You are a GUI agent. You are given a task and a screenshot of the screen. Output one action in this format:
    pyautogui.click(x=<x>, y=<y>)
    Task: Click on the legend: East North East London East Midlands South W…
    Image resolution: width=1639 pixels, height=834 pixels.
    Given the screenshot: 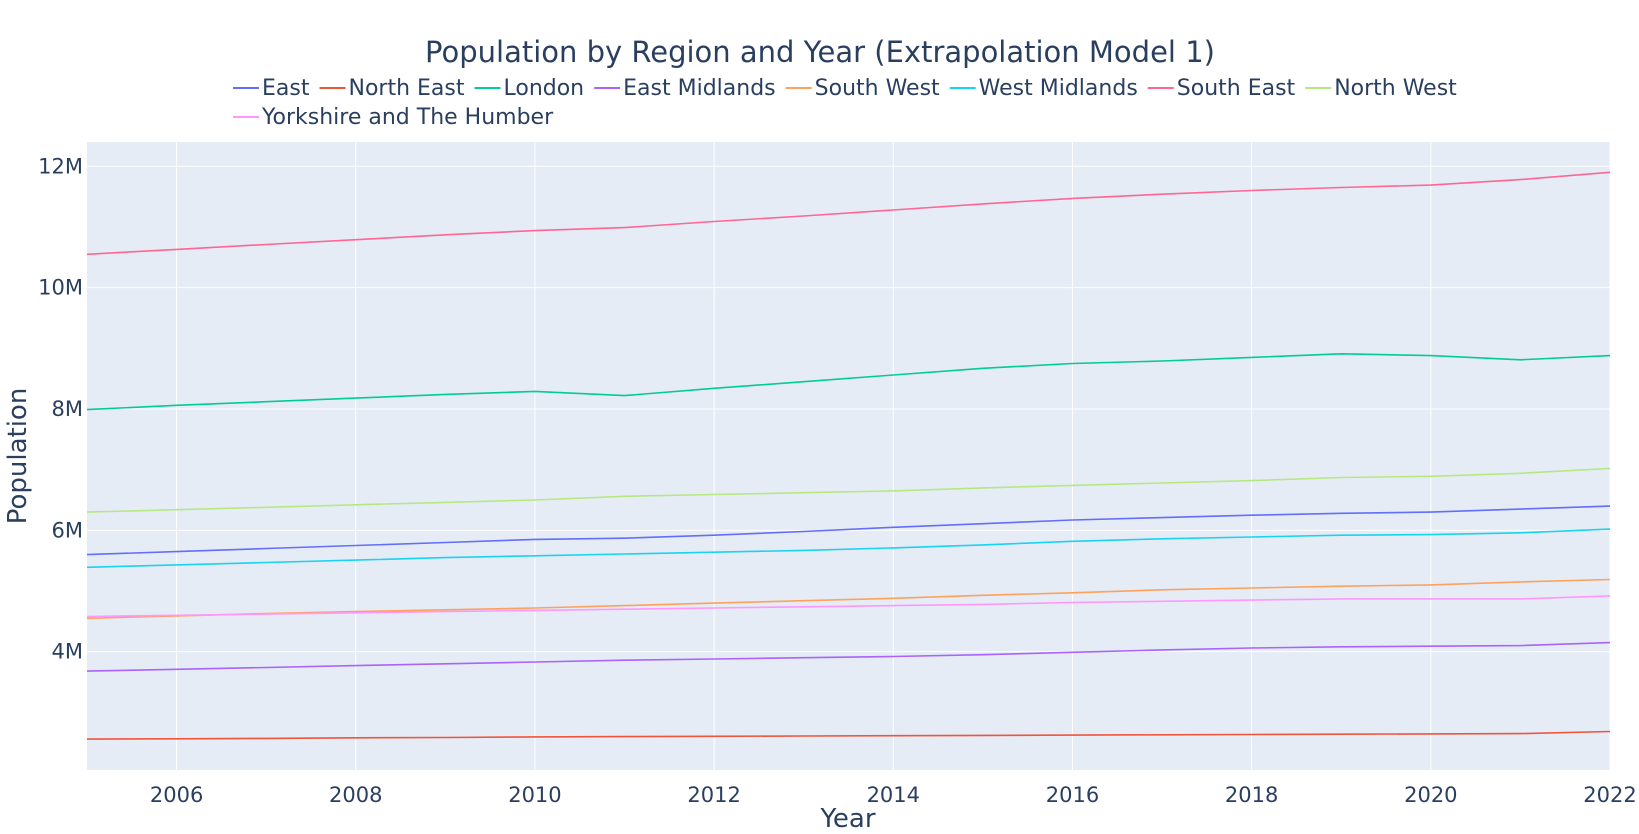 What is the action you would take?
    pyautogui.click(x=845, y=103)
    